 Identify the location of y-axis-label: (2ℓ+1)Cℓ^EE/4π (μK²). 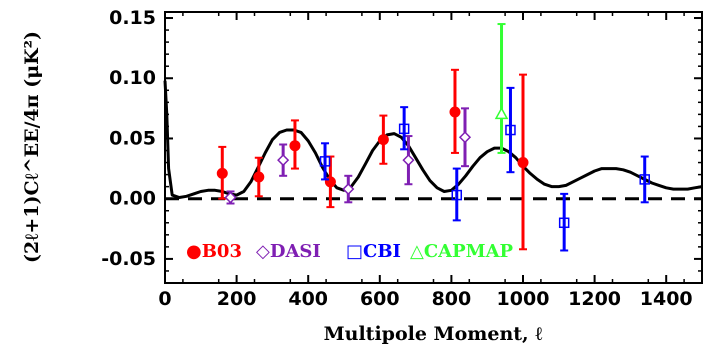
(32, 147).